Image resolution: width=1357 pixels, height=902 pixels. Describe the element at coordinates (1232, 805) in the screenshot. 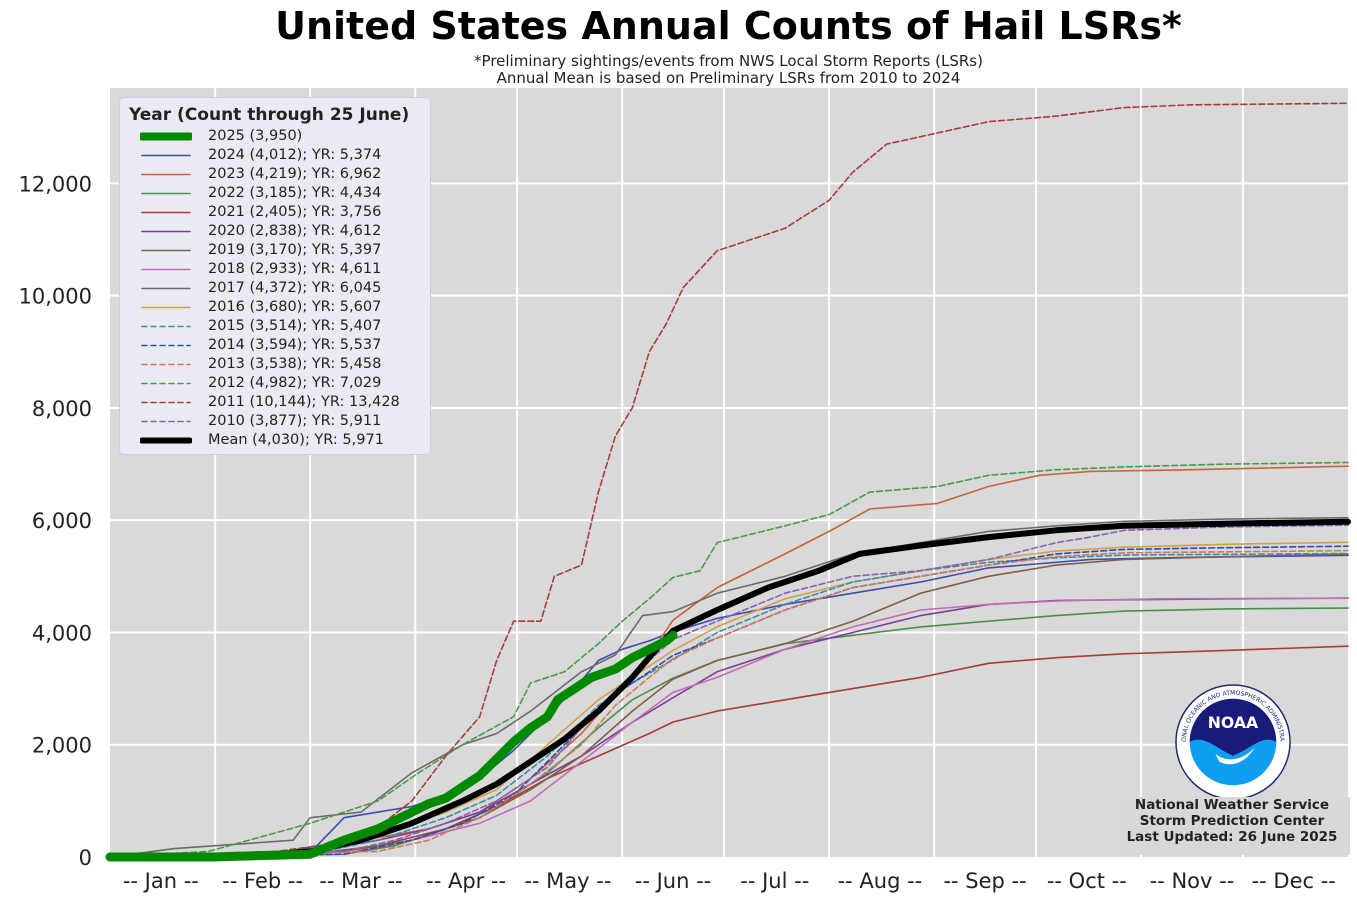

I see `credit-line-1: National Weather Service` at that location.